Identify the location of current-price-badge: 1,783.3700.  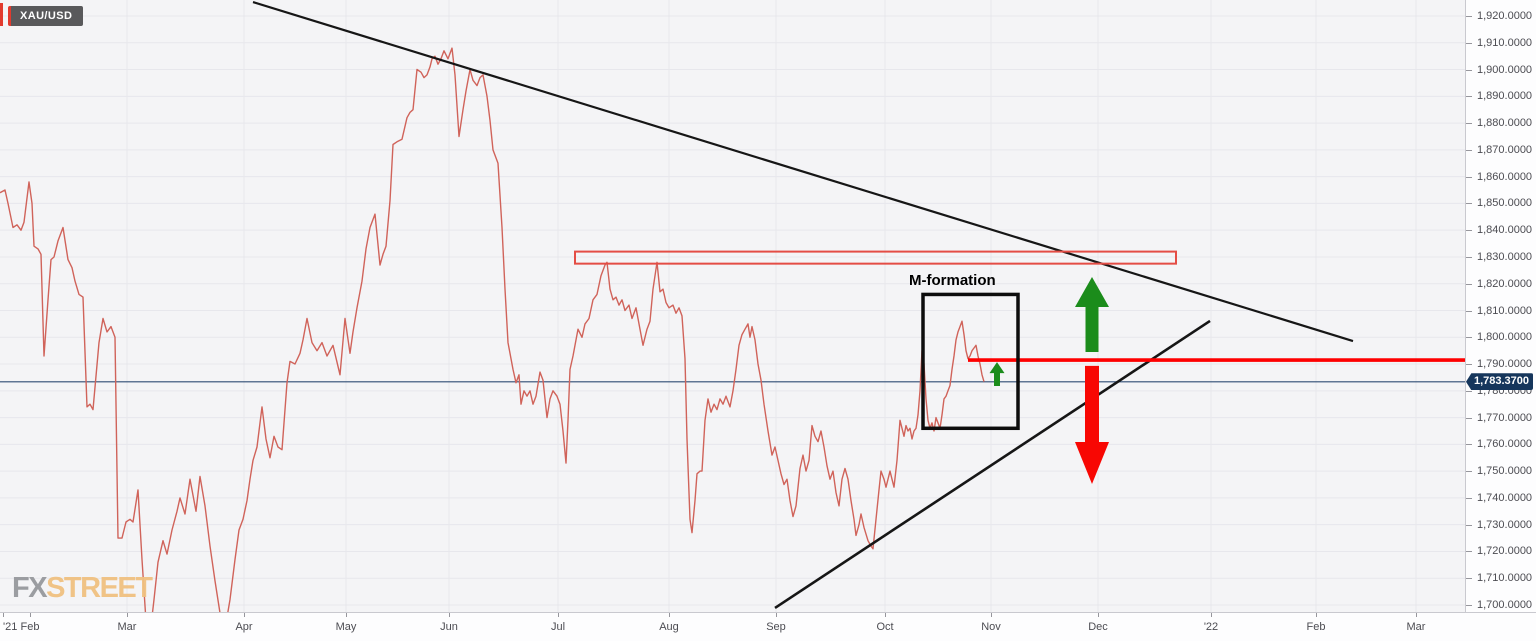
(1499, 382).